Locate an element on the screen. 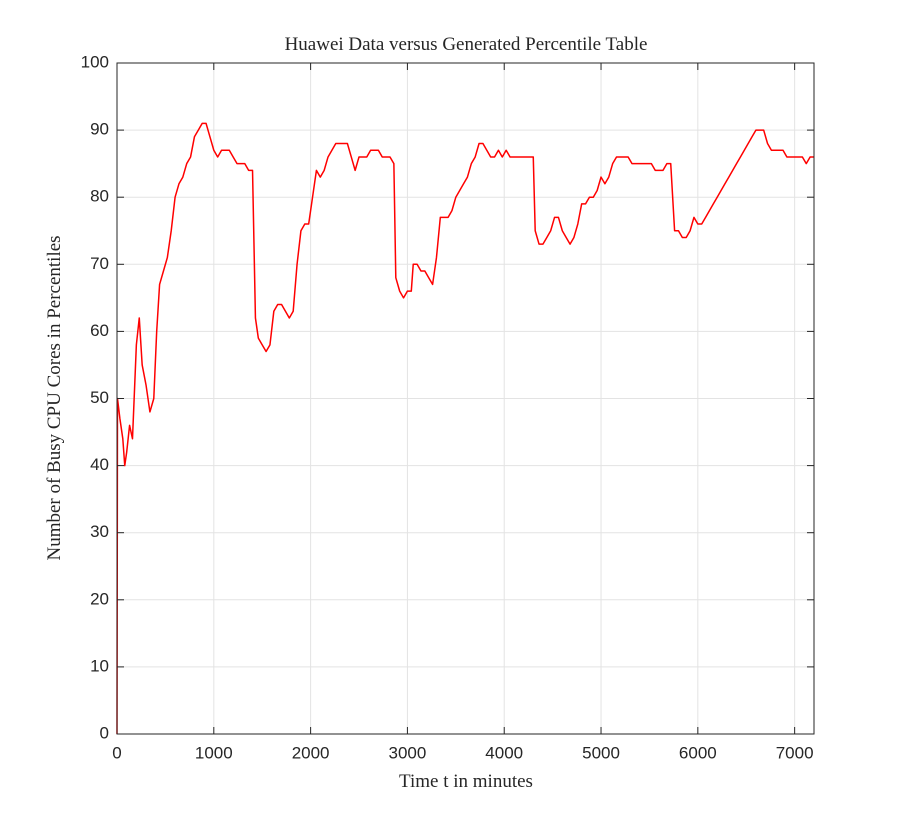 Image resolution: width=900 pixels, height=825 pixels. x-tick-label: 0 is located at coordinates (116, 752).